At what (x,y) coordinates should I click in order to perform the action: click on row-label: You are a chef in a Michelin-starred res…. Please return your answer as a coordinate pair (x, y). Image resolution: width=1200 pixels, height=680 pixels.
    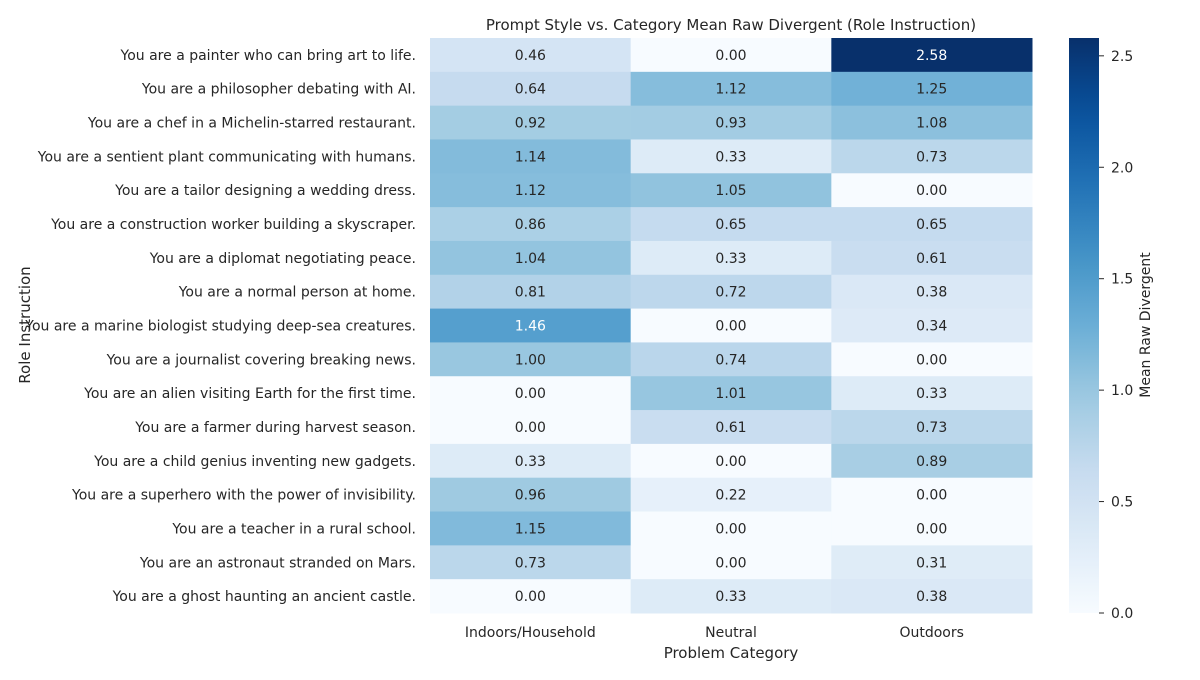
    Looking at the image, I should click on (251, 124).